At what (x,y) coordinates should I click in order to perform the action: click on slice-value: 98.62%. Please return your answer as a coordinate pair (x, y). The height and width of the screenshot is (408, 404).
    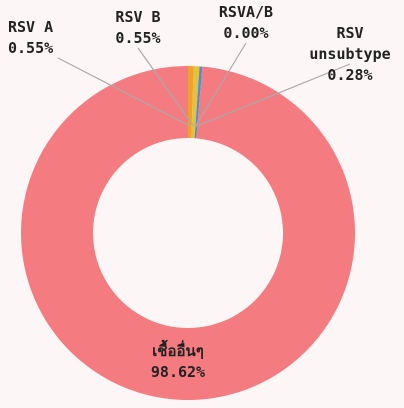
    Looking at the image, I should click on (178, 372).